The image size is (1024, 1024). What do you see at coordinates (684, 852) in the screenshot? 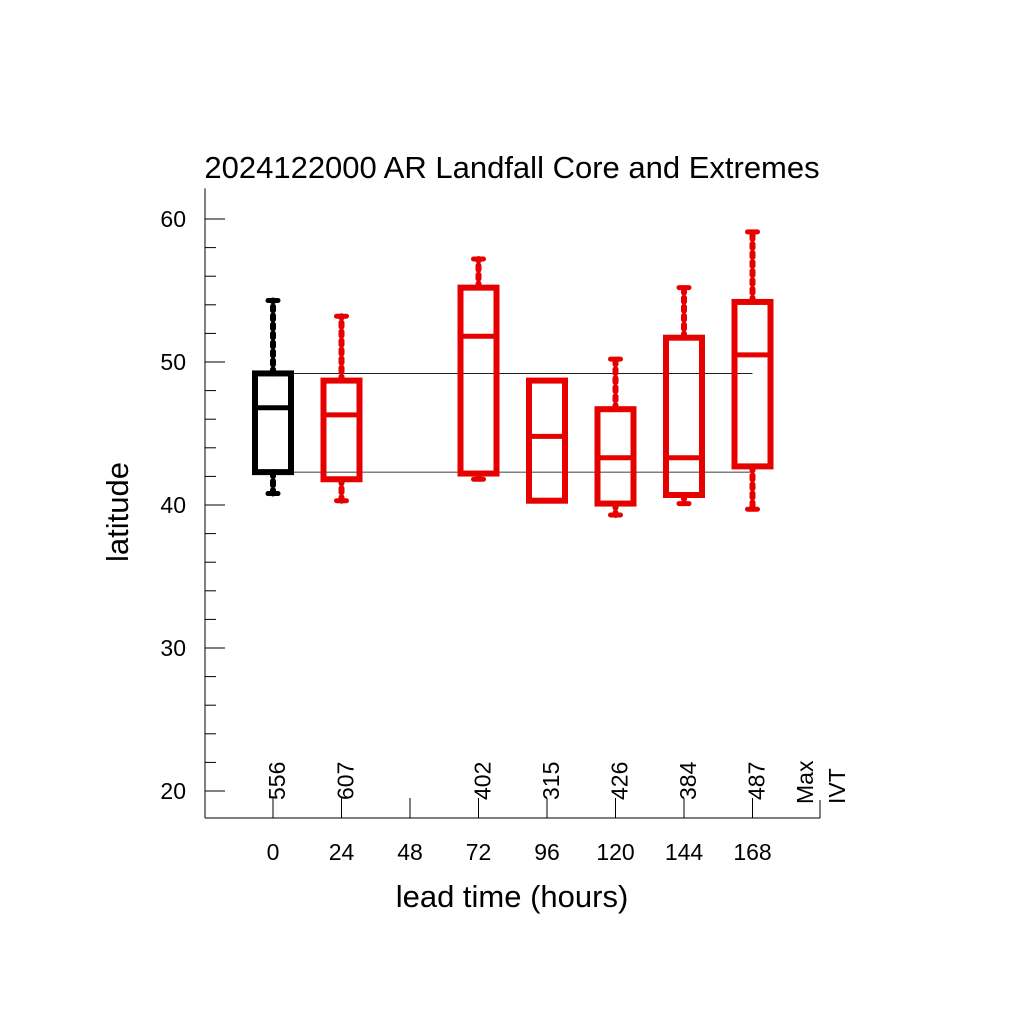
I see `x-tick-label: 144` at bounding box center [684, 852].